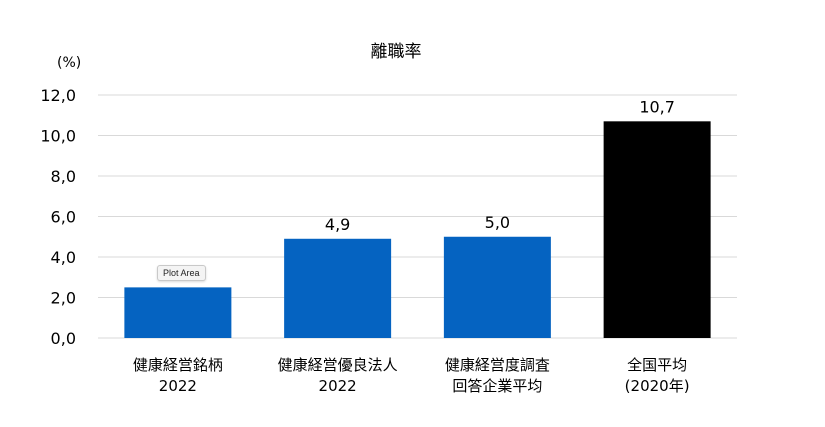  What do you see at coordinates (657, 365) in the screenshot?
I see `x-category-label: 全国平均` at bounding box center [657, 365].